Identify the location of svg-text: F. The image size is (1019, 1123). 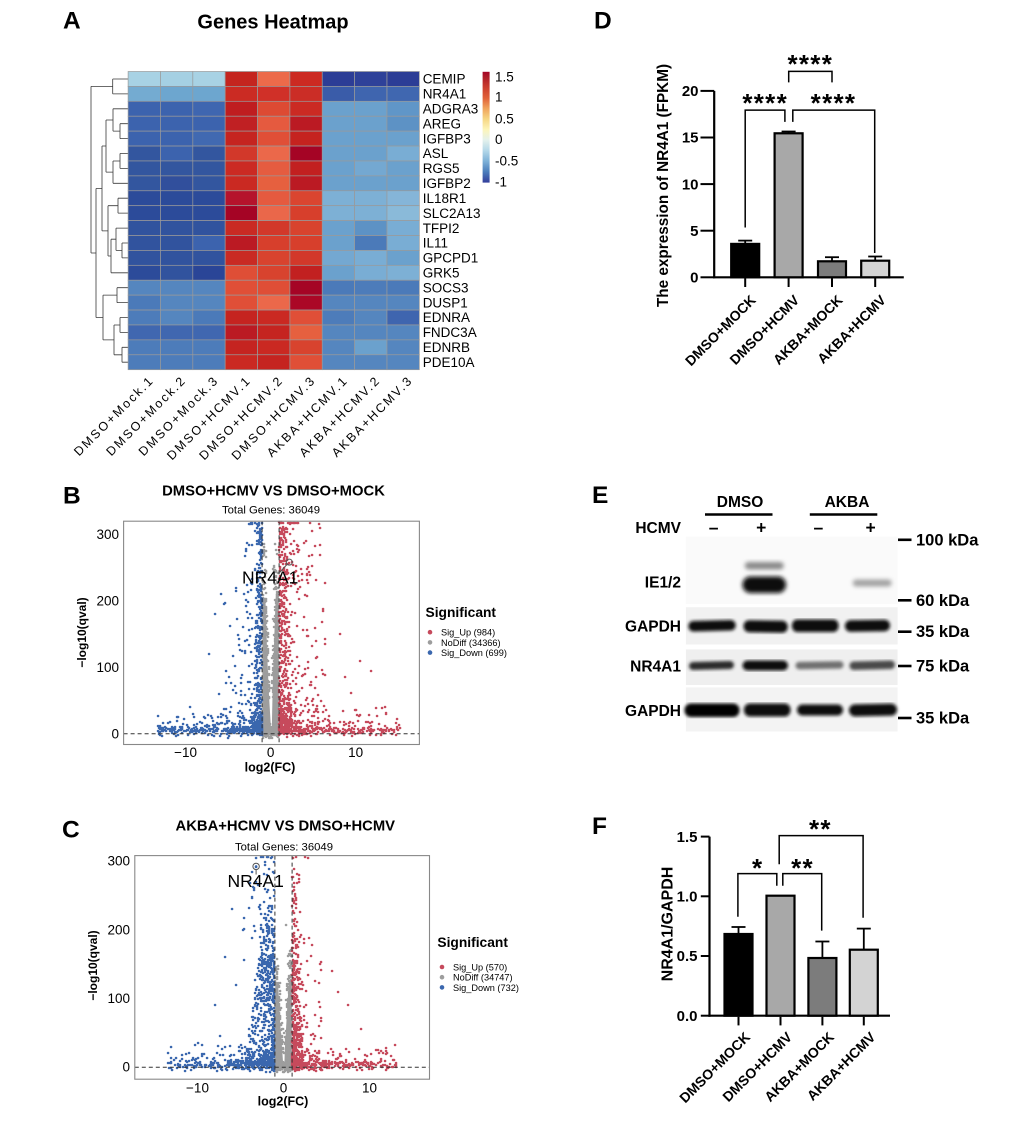
(599, 826).